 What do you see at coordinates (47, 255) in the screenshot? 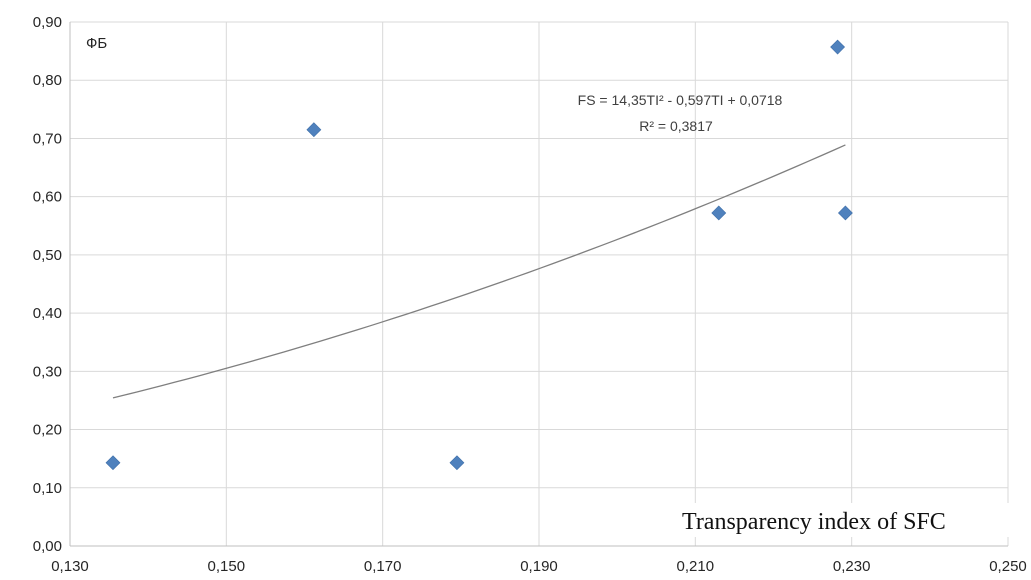
I see `y-tick-label: 0,50` at bounding box center [47, 255].